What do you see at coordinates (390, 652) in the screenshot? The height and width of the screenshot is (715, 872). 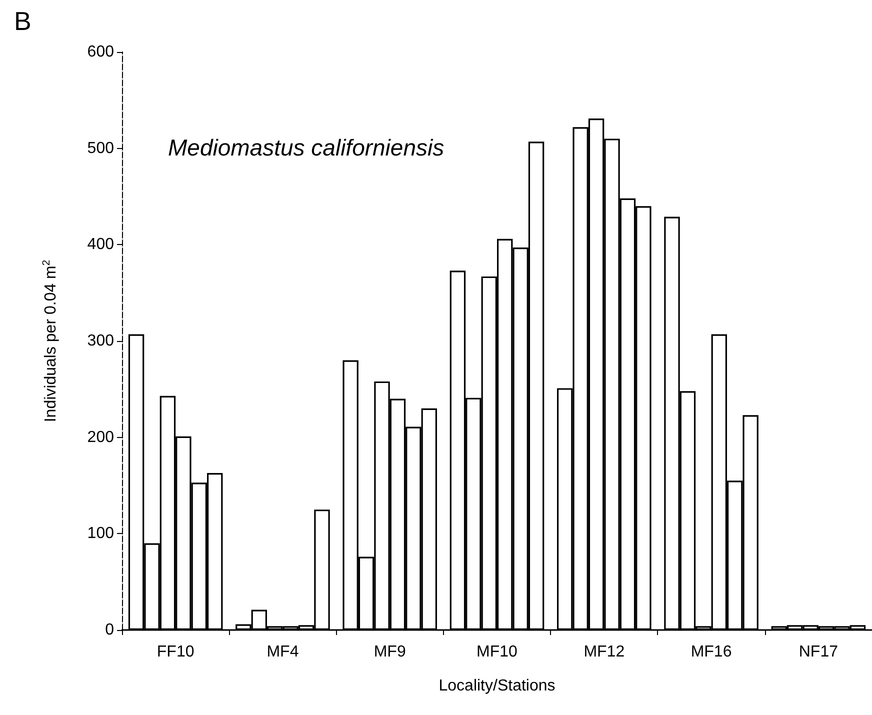 I see `x-tick-label: MF9` at bounding box center [390, 652].